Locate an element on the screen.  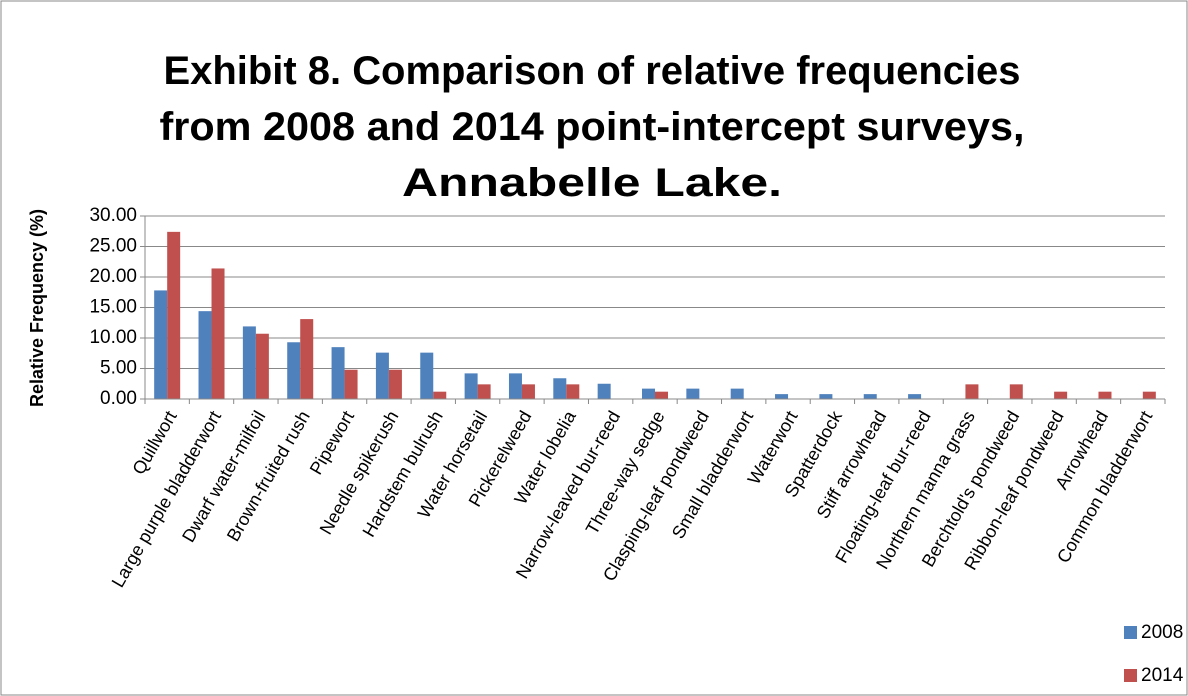
y-tick-label: 20.00 is located at coordinates (113, 276).